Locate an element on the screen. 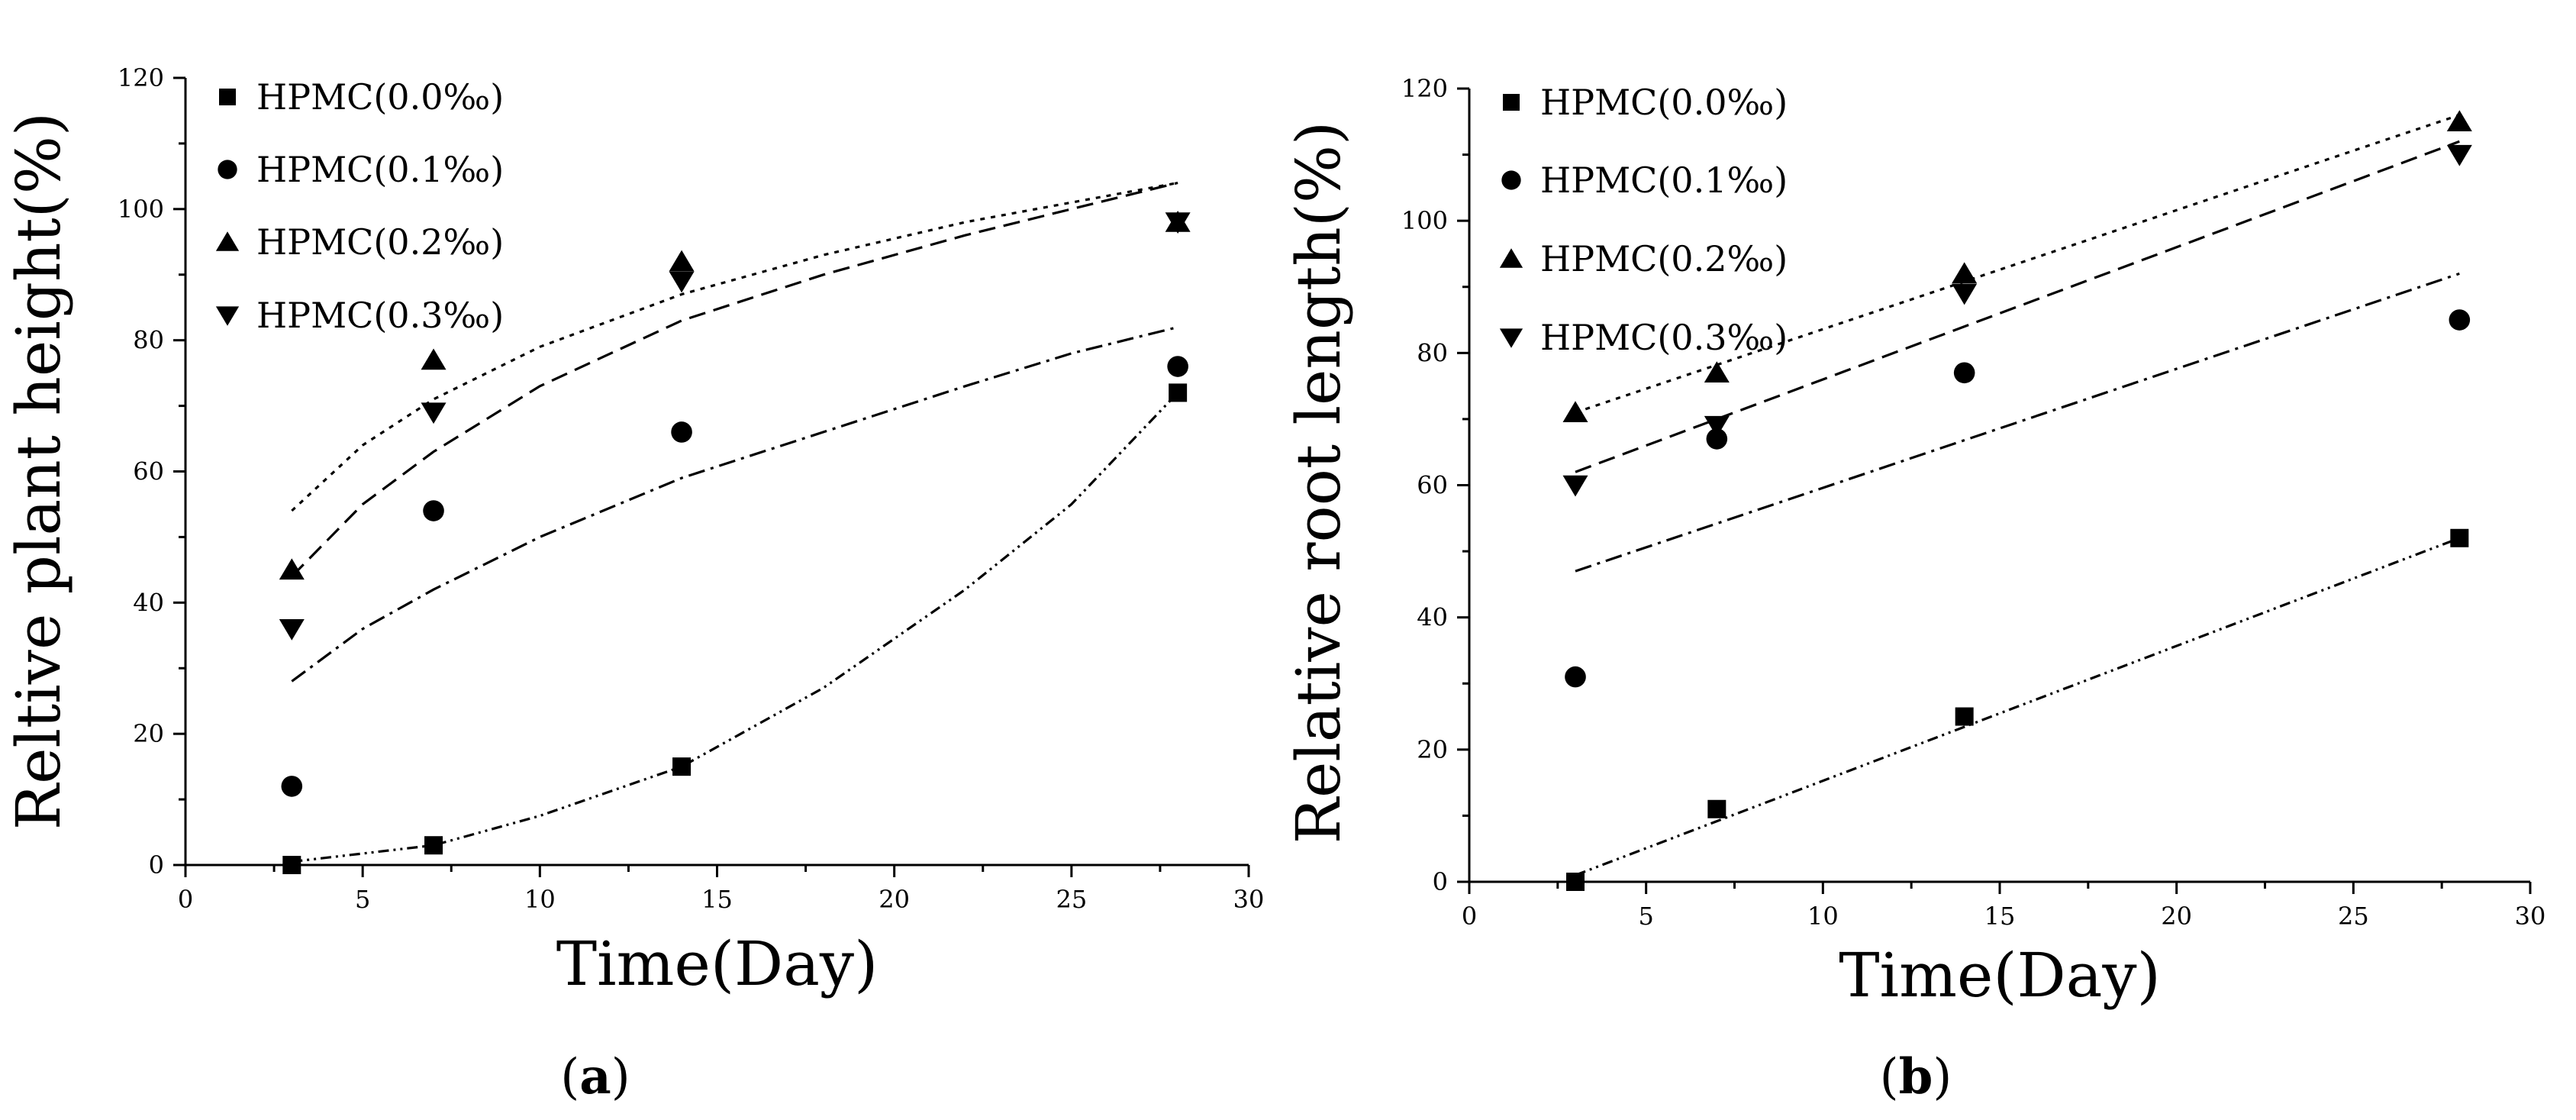 This screenshot has height=1120, width=2576. panel-b-y-tick-label: 40 is located at coordinates (1433, 617).